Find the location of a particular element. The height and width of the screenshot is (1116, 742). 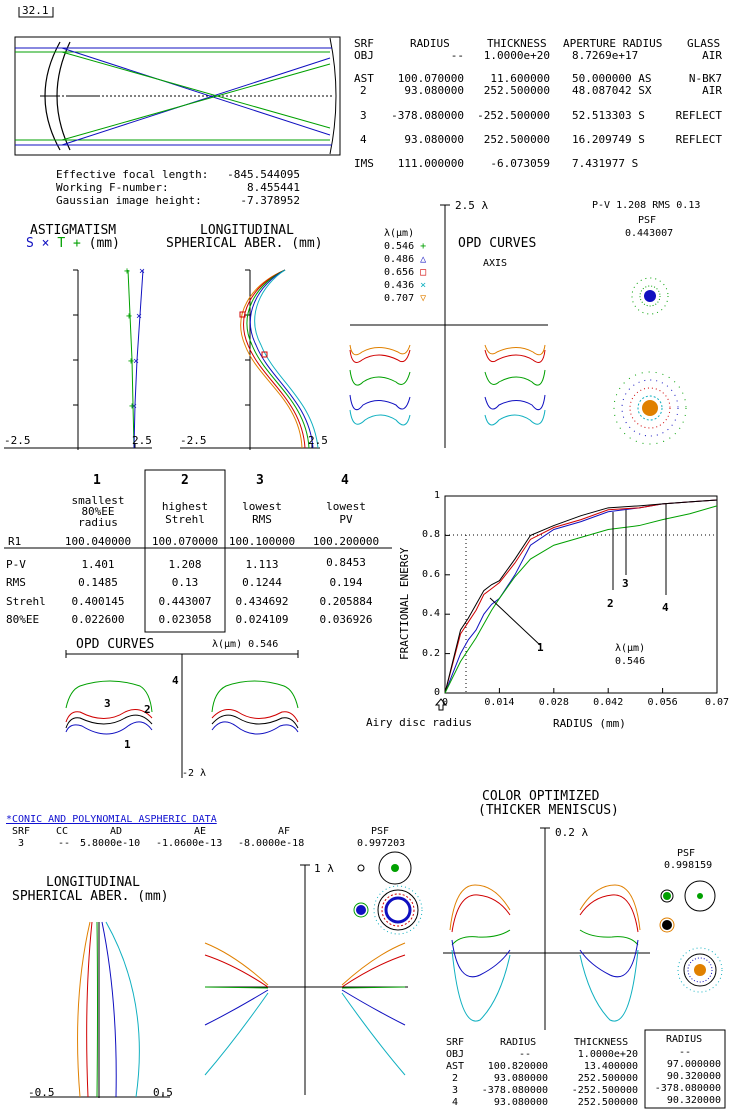

ee-ytick-label: 0.6 is located at coordinates (430, 574).